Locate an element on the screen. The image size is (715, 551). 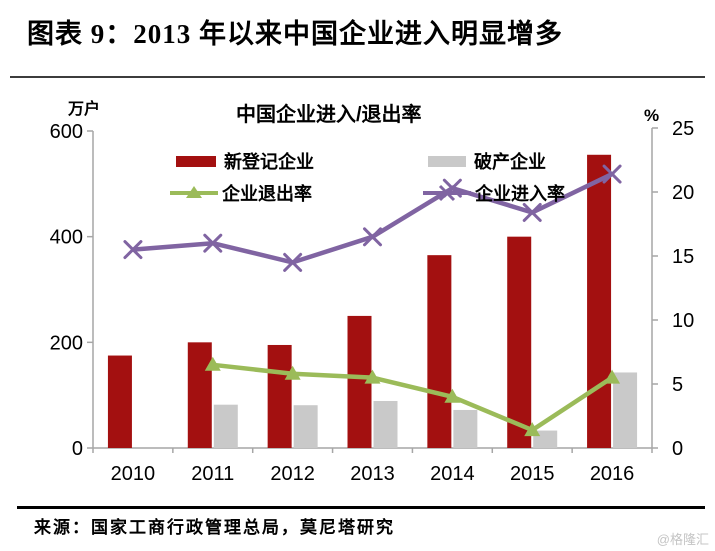
legend-item-entry-rate: 企业进入率 is located at coordinates (494, 193).